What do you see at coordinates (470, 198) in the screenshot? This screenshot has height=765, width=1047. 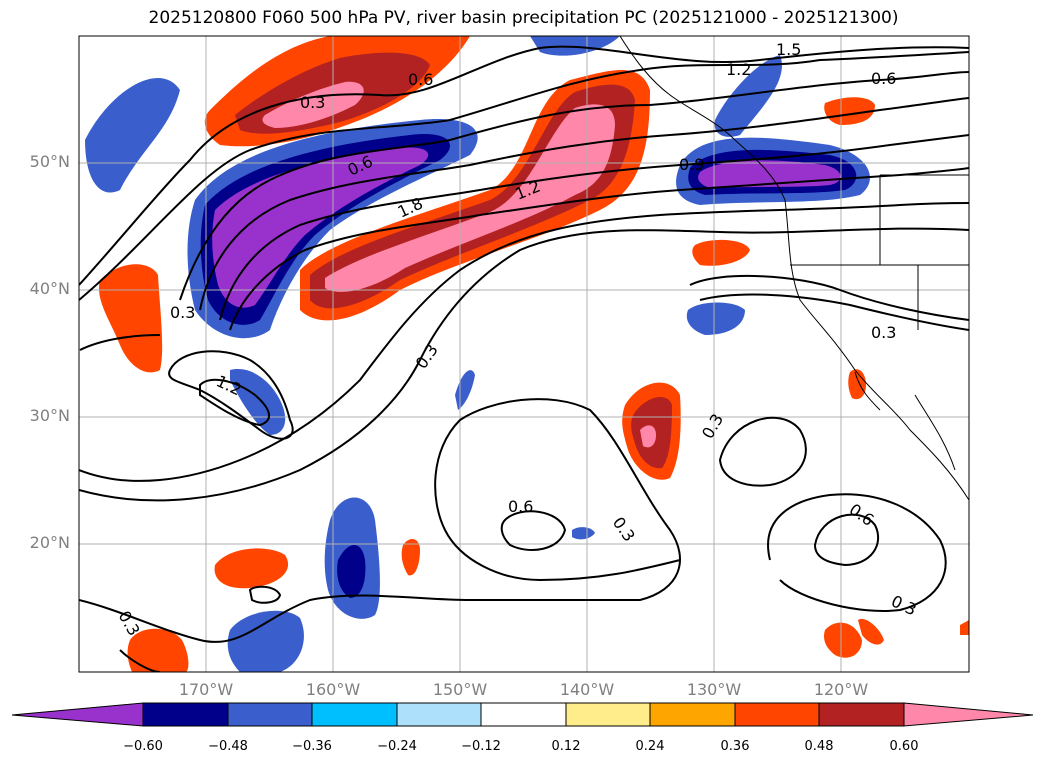 I see `positive-band-core` at bounding box center [470, 198].